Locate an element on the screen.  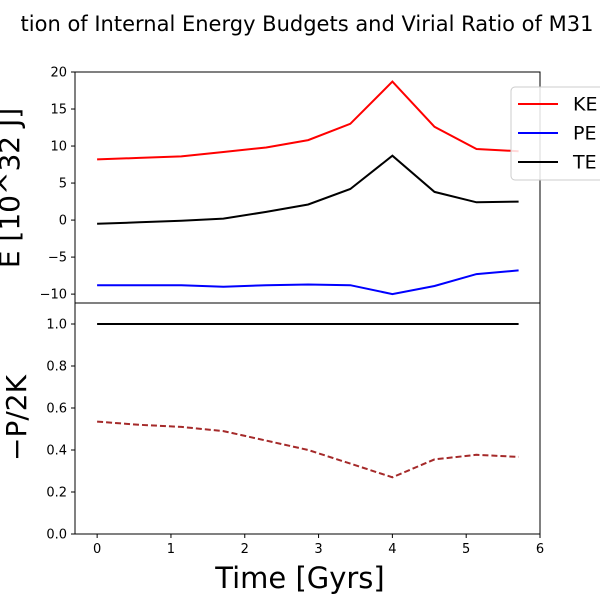
series-line-pe is located at coordinates (308, 282).